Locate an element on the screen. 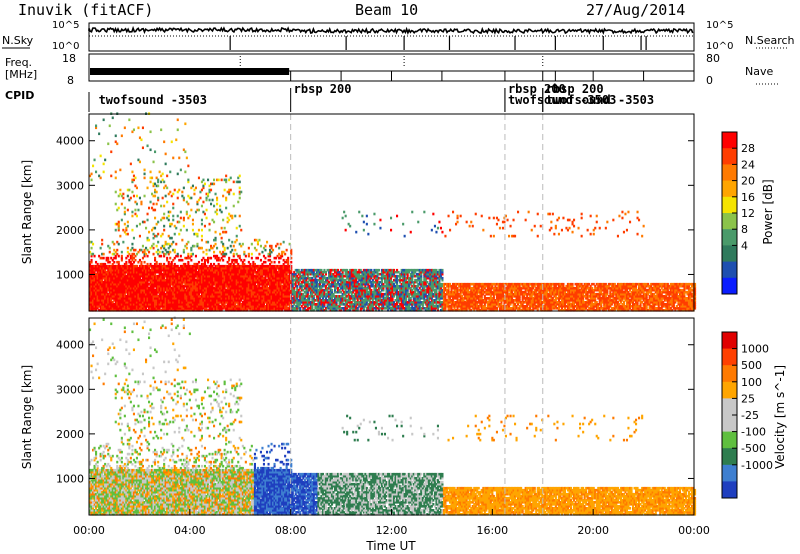  cpid-segment-label-3: rbsp 200 is located at coordinates (575, 89).